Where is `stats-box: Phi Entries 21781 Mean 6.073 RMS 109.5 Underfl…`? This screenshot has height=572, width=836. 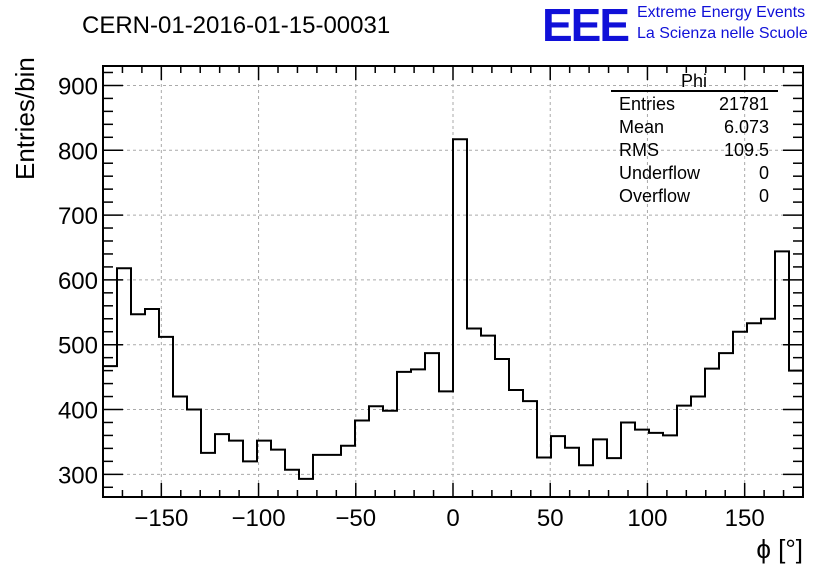
stats-box: Phi Entries 21781 Mean 6.073 RMS 109.5 Underfl… is located at coordinates (694, 138).